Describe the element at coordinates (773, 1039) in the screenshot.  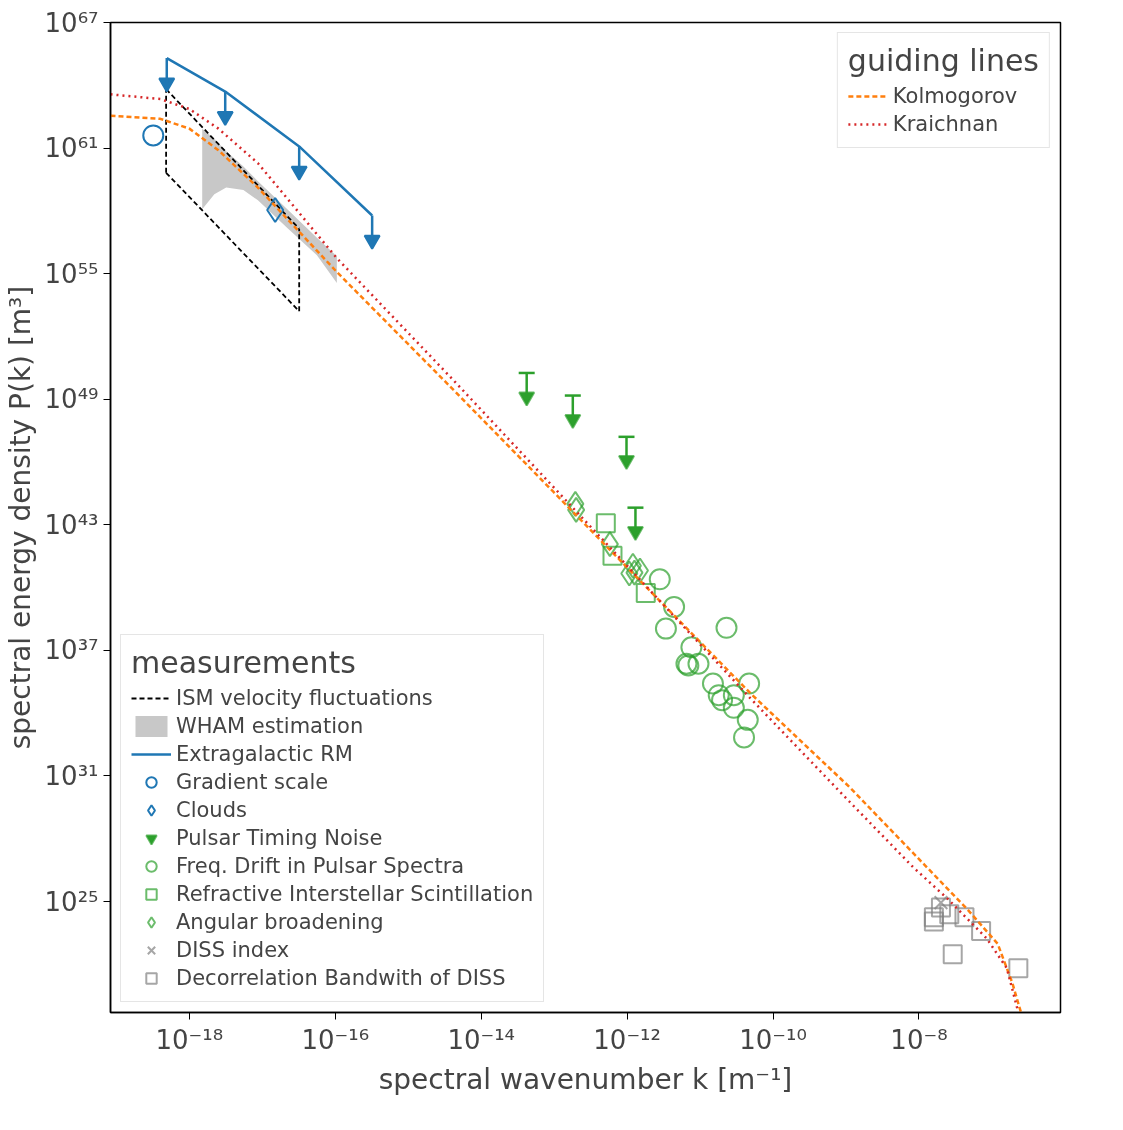
I see `x-tick-label: 10⁻¹⁰` at that location.